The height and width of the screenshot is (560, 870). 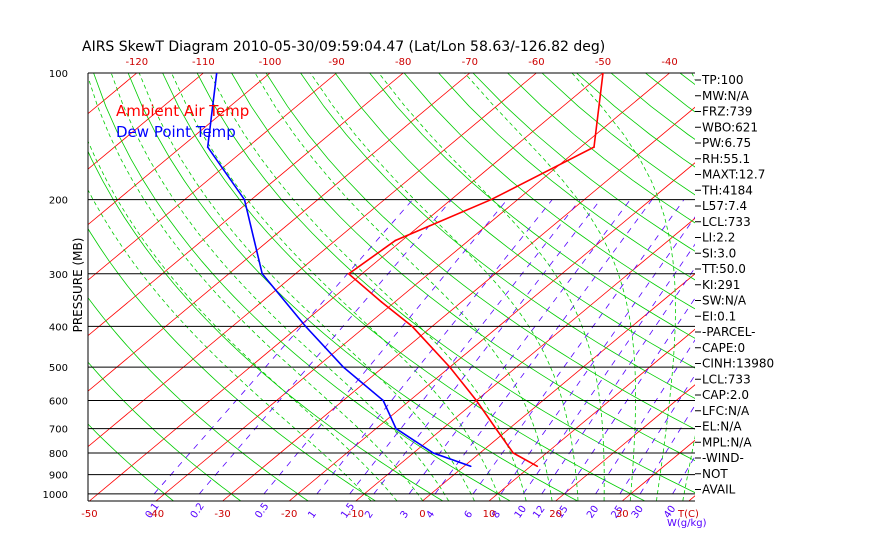 I want to click on pressure-tick-label: 600, so click(x=58, y=401).